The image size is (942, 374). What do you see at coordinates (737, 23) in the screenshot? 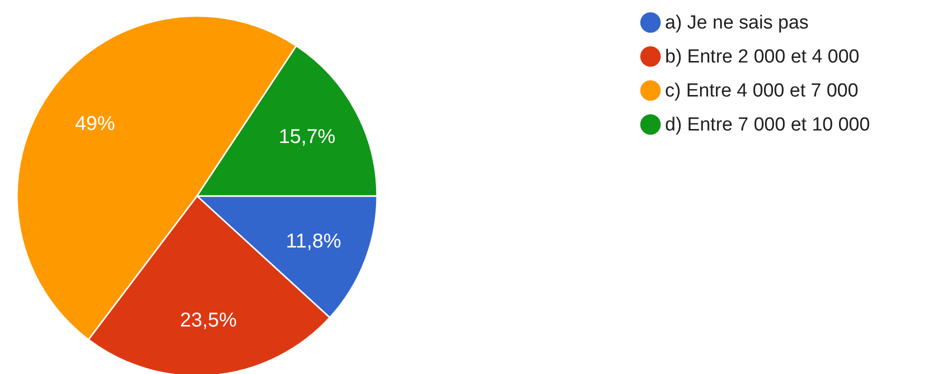
I see `legend-label: a) Je ne sais pas` at bounding box center [737, 23].